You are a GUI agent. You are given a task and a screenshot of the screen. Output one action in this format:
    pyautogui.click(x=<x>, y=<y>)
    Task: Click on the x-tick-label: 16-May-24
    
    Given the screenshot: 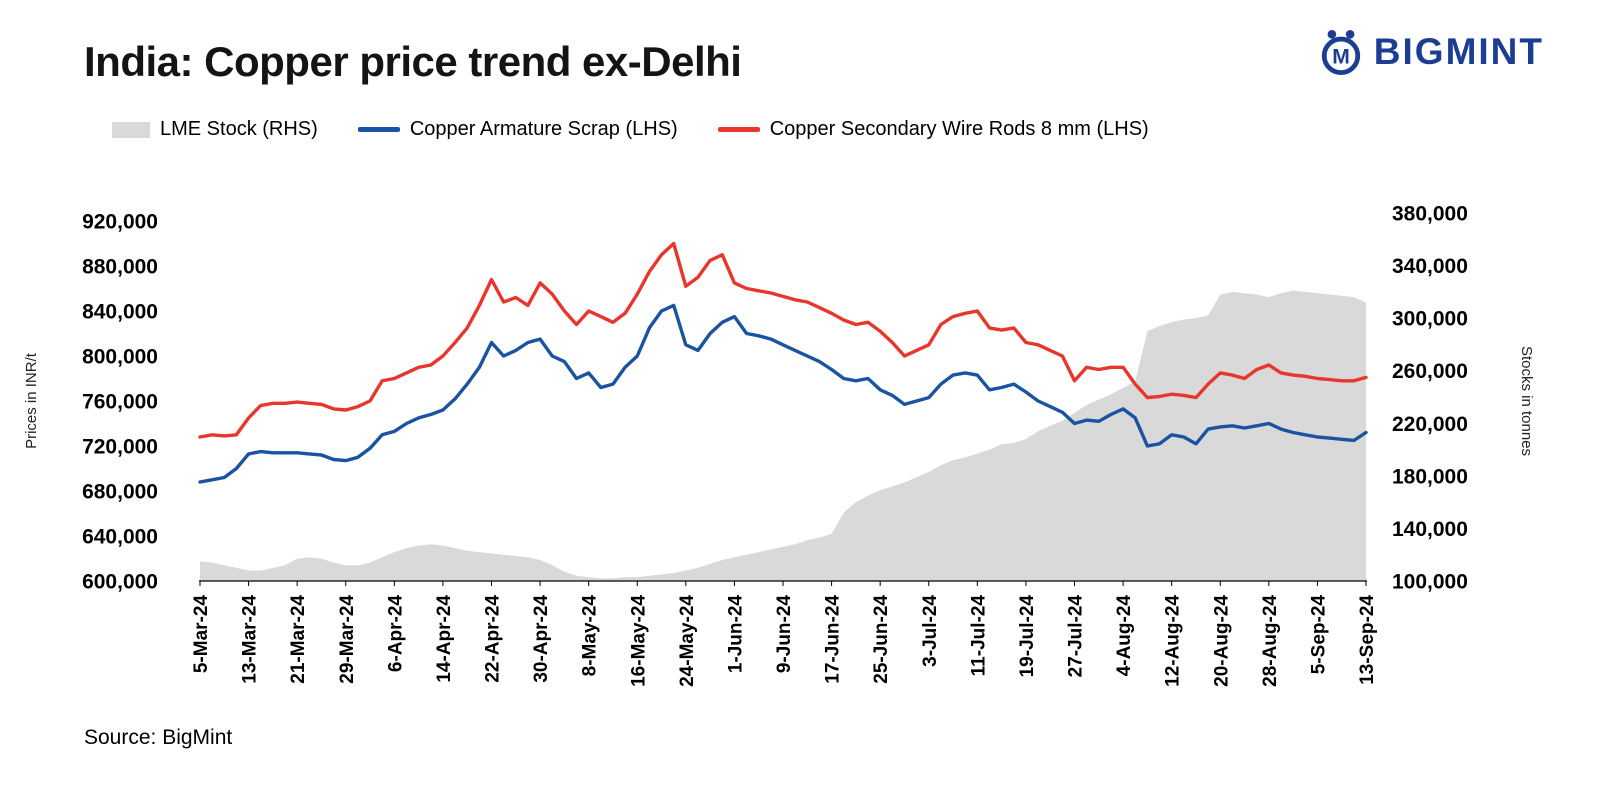 What is the action you would take?
    pyautogui.click(x=638, y=641)
    